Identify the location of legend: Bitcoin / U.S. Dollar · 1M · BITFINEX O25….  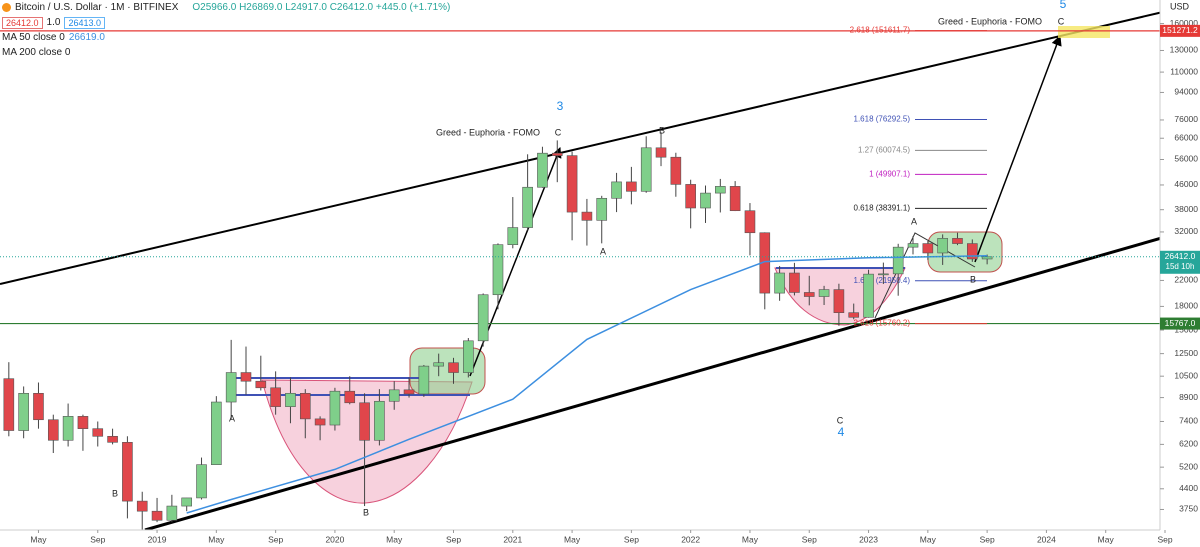
(225, 30).